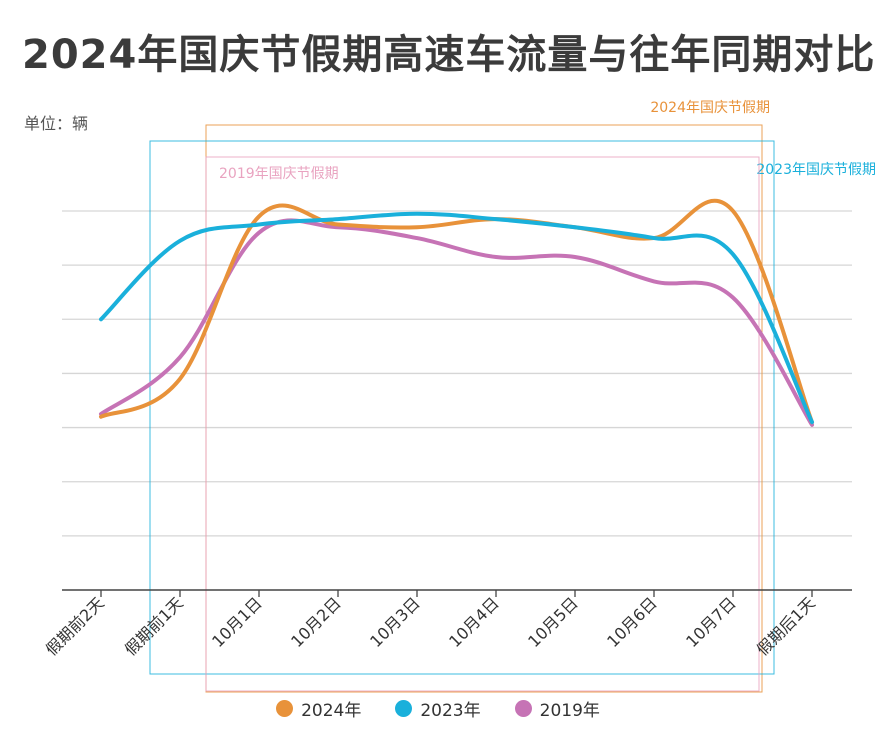 This screenshot has height=744, width=876. Describe the element at coordinates (816, 170) in the screenshot. I see `holiday-period-label: 2023年国庆节假期` at that location.